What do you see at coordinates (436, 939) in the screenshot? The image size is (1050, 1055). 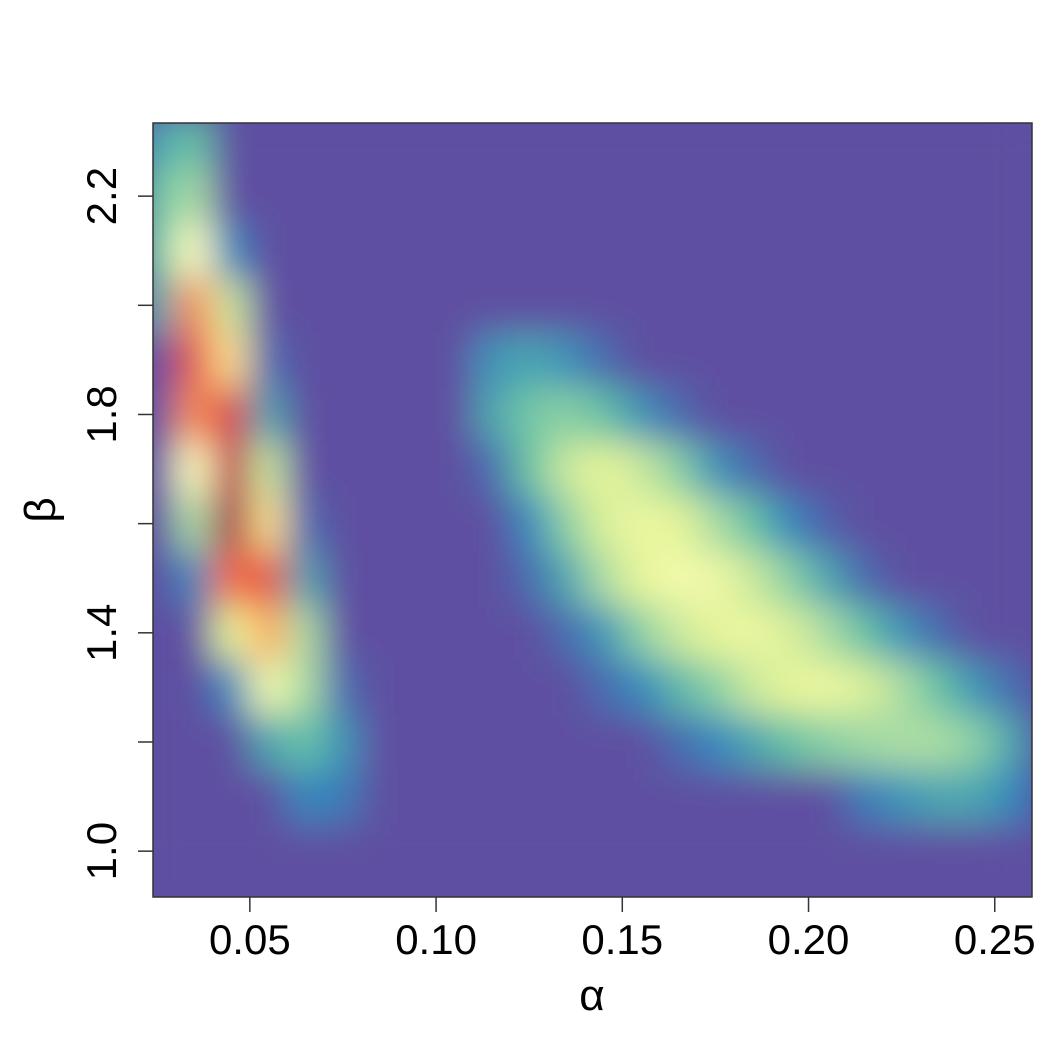 I see `x-tick-label: 0.10` at bounding box center [436, 939].